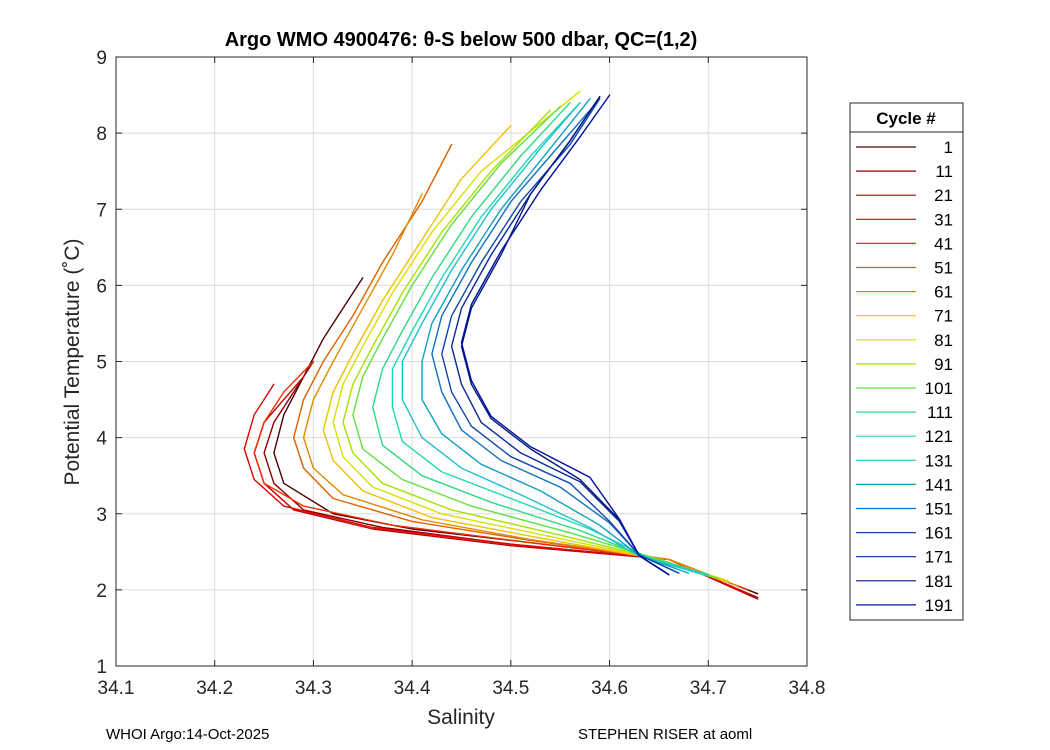 The image size is (1050, 750). Describe the element at coordinates (943, 364) in the screenshot. I see `legend-label: 91` at that location.